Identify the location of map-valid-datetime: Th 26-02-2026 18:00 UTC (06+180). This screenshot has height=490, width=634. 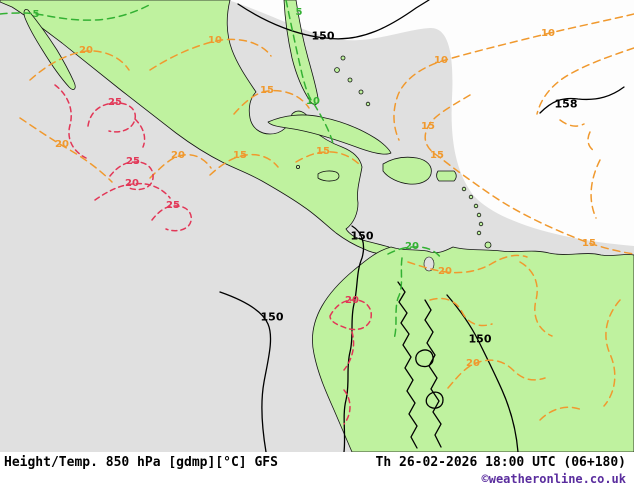
(500, 462).